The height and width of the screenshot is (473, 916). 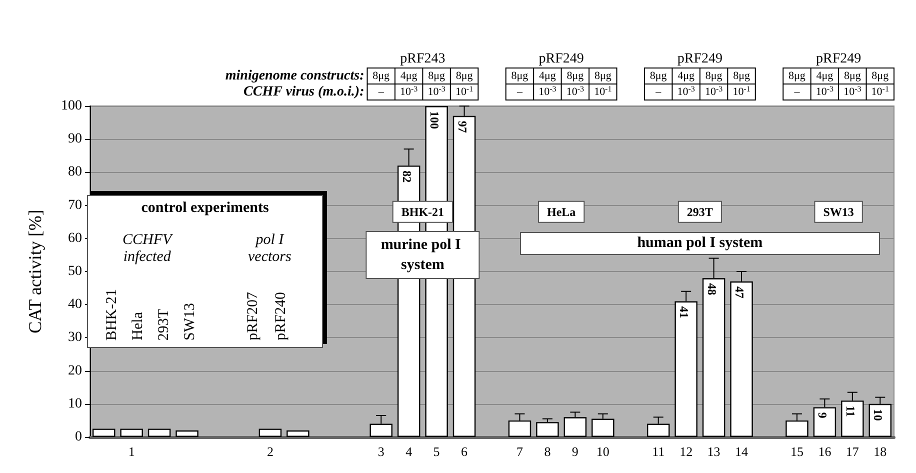 What do you see at coordinates (462, 126) in the screenshot?
I see `data-label: 97` at bounding box center [462, 126].